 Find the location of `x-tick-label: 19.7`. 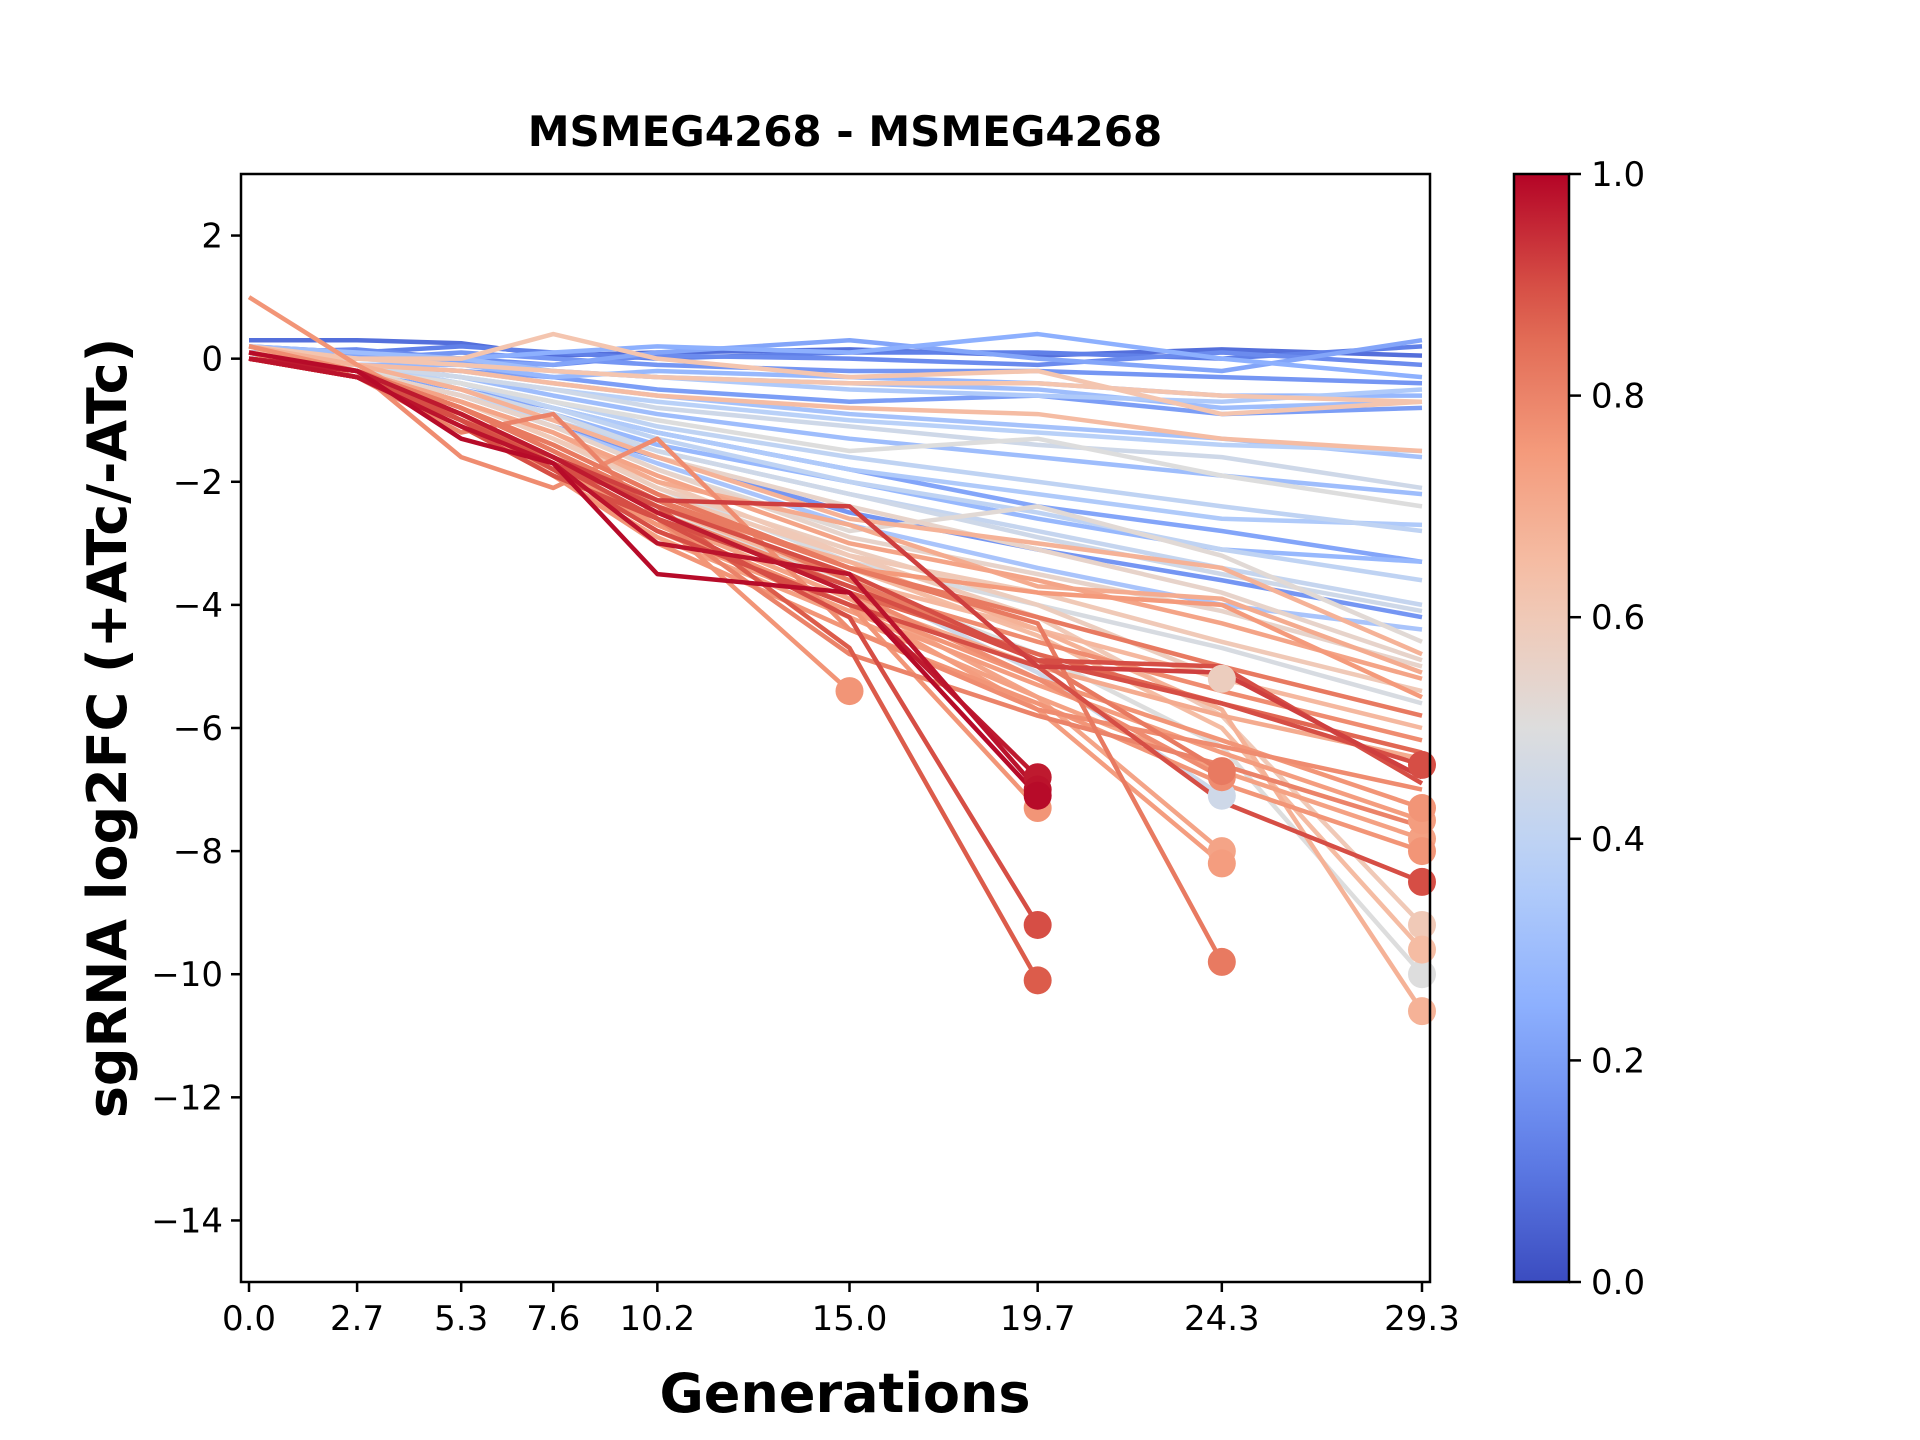

x-tick-label: 19.7 is located at coordinates (1038, 1319).